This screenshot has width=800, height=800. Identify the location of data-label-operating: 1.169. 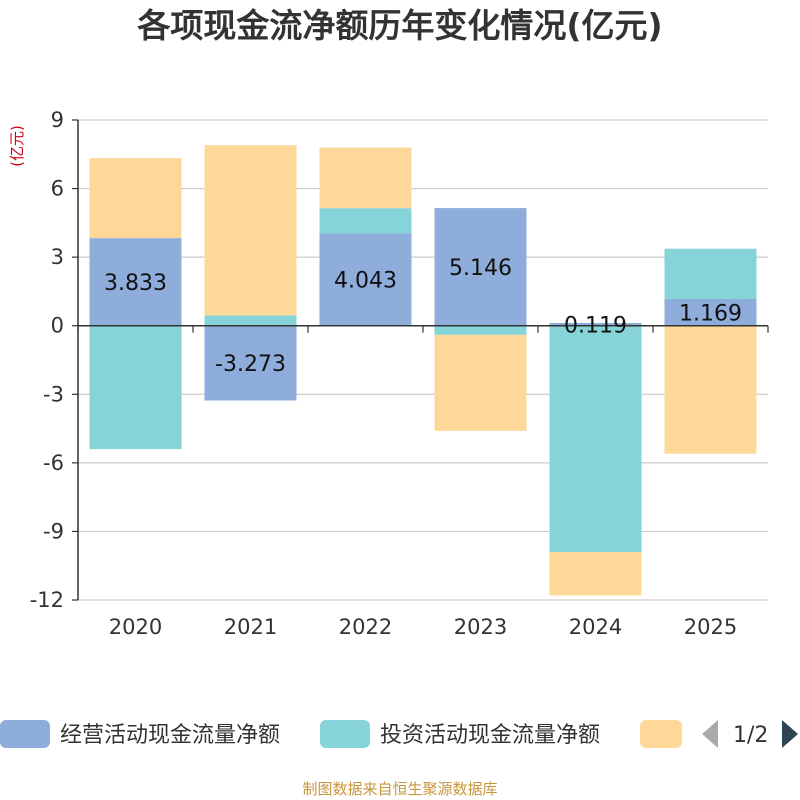
(710, 313).